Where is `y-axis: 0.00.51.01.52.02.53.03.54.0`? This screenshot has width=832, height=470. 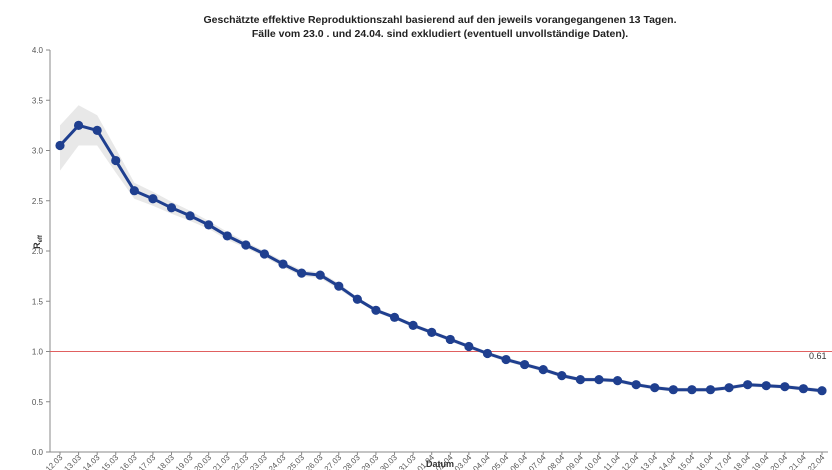 y-axis: 0.00.51.01.52.02.53.03.54.0 is located at coordinates (41, 251).